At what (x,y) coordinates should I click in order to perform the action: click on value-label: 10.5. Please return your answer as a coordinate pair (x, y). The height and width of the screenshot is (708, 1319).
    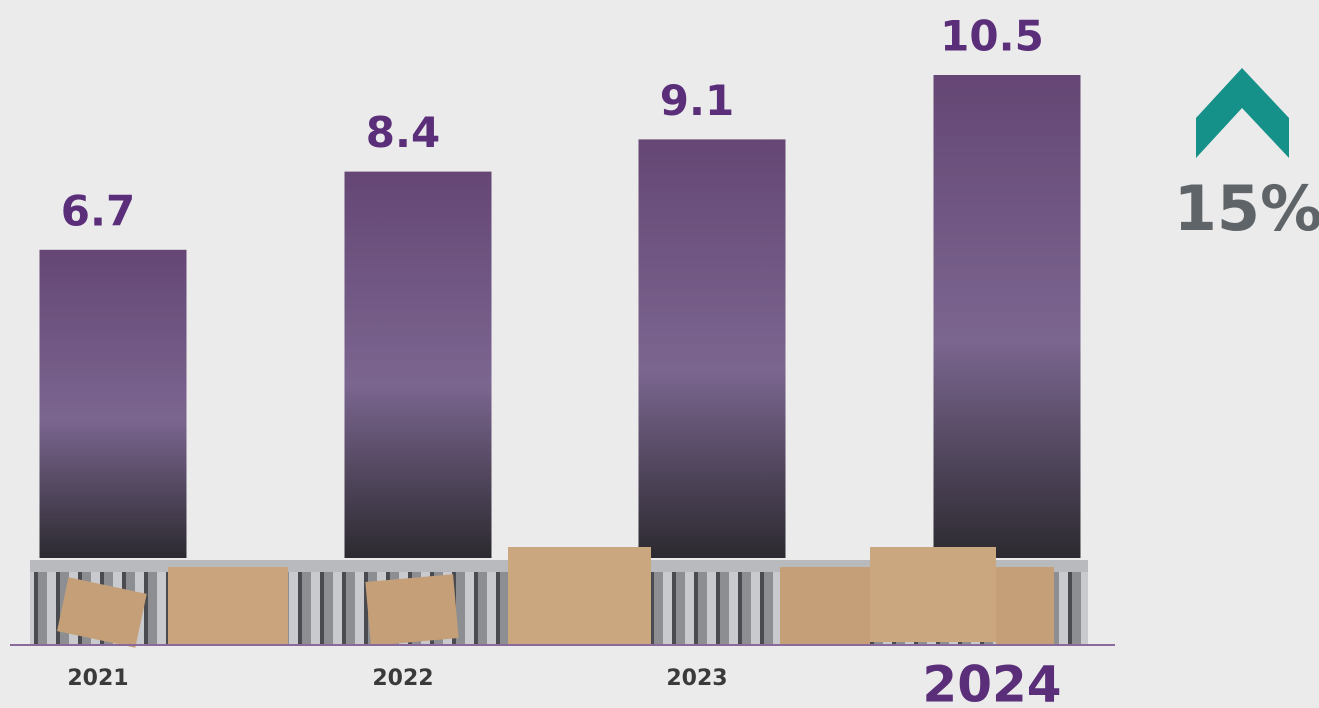
    Looking at the image, I should click on (992, 36).